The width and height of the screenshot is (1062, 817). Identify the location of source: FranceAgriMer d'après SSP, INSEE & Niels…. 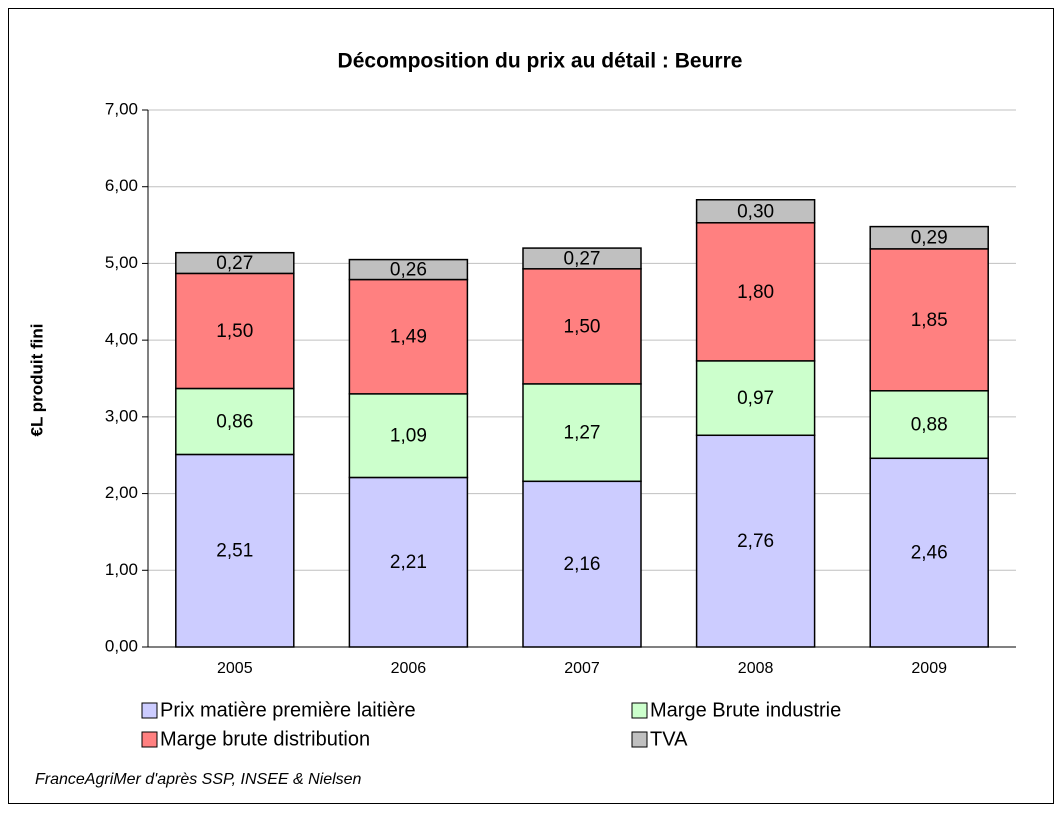
(198, 779).